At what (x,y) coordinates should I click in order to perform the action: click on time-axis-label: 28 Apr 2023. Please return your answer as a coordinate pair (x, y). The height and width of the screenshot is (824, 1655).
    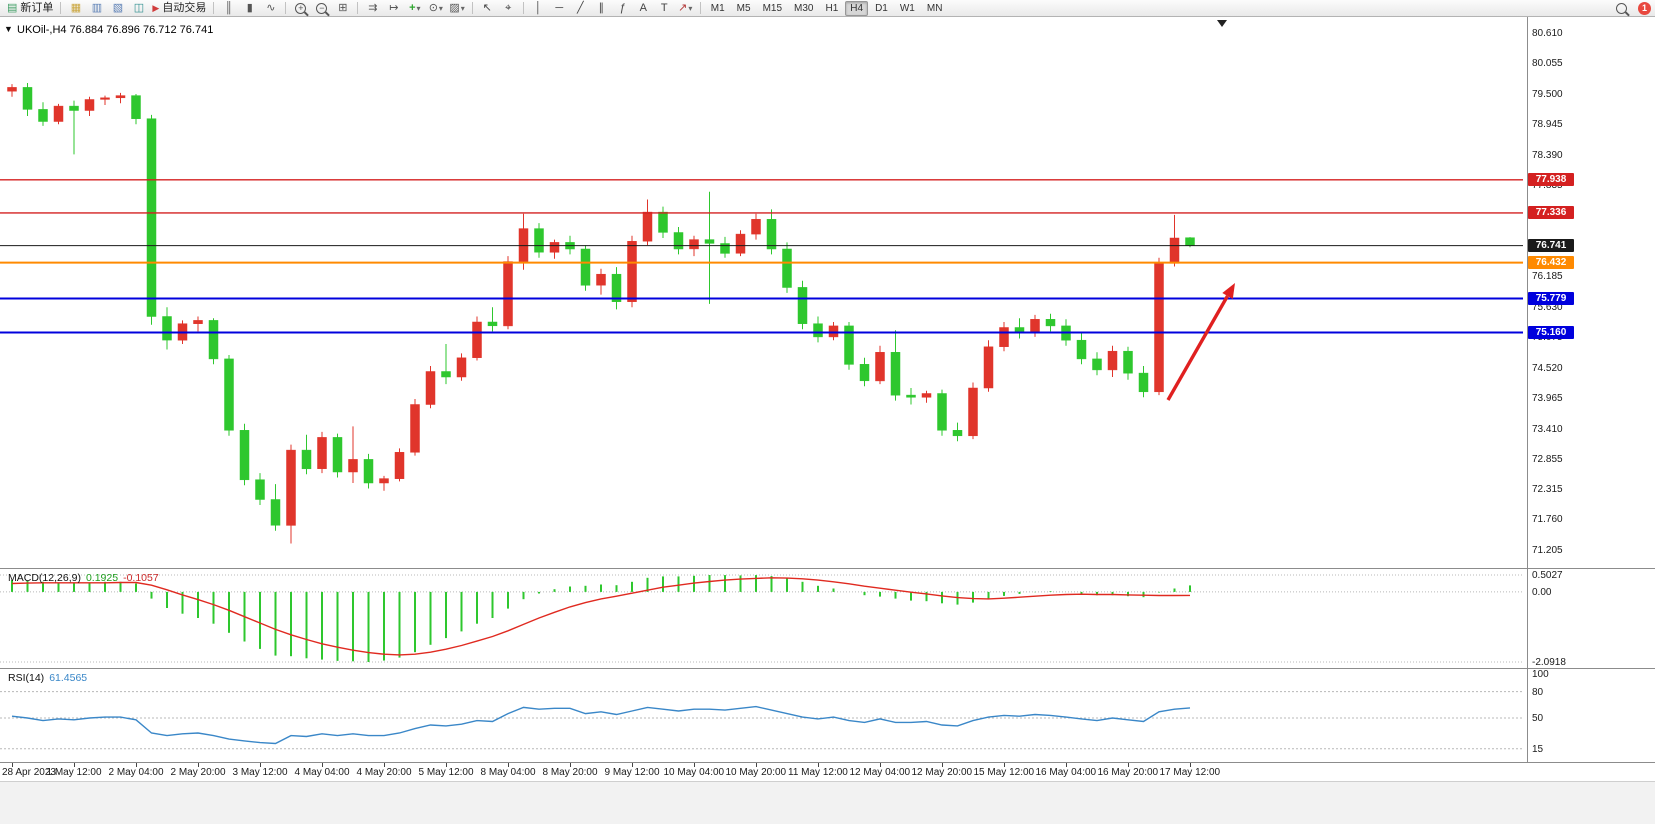
    Looking at the image, I should click on (29, 772).